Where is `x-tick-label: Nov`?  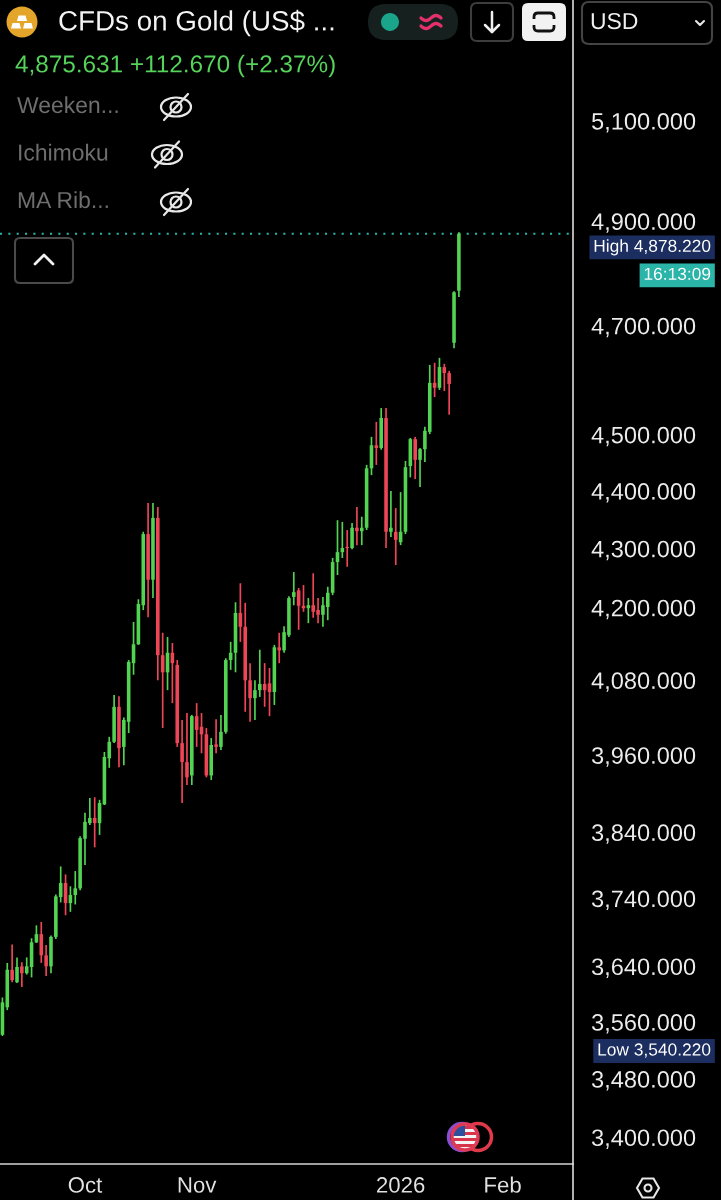 x-tick-label: Nov is located at coordinates (197, 1185).